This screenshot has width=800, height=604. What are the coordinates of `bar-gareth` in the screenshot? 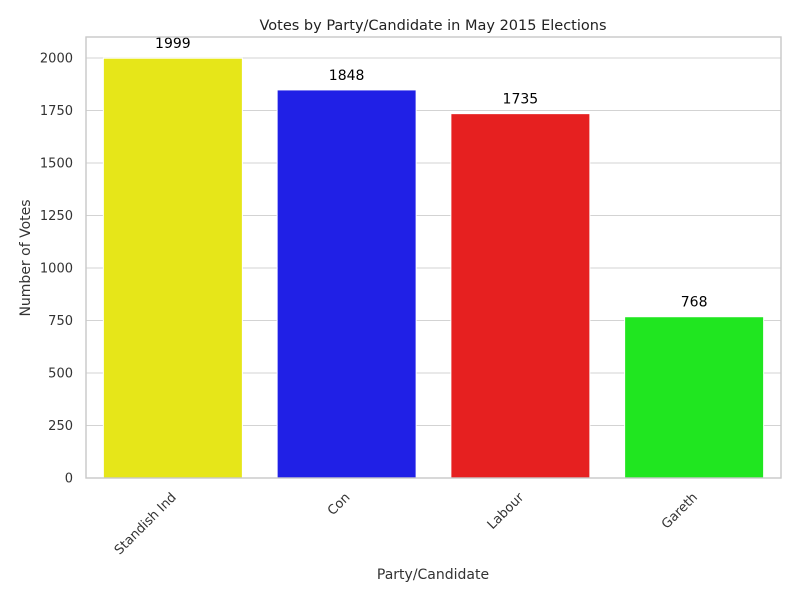 It's located at (694, 397).